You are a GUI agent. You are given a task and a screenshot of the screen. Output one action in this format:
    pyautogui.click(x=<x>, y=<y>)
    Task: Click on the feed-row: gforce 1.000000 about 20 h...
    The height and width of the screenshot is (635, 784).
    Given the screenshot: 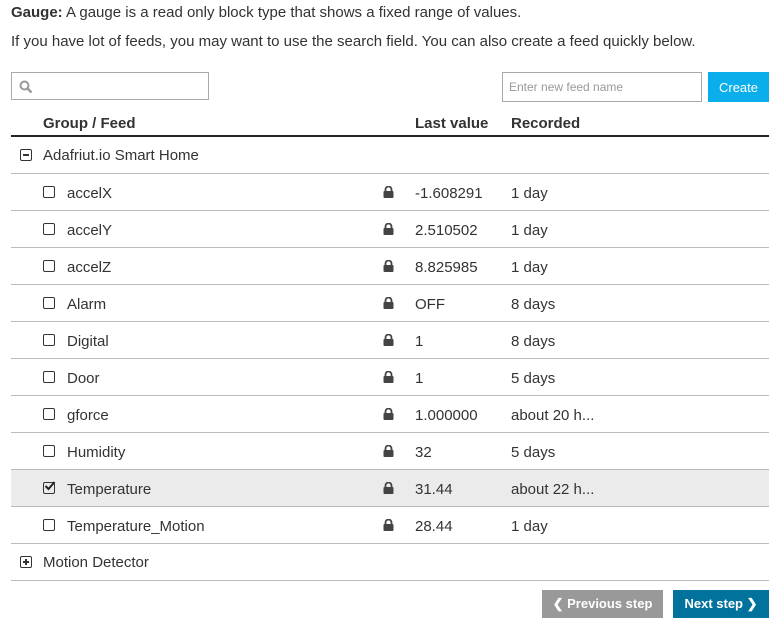 What is the action you would take?
    pyautogui.click(x=390, y=414)
    